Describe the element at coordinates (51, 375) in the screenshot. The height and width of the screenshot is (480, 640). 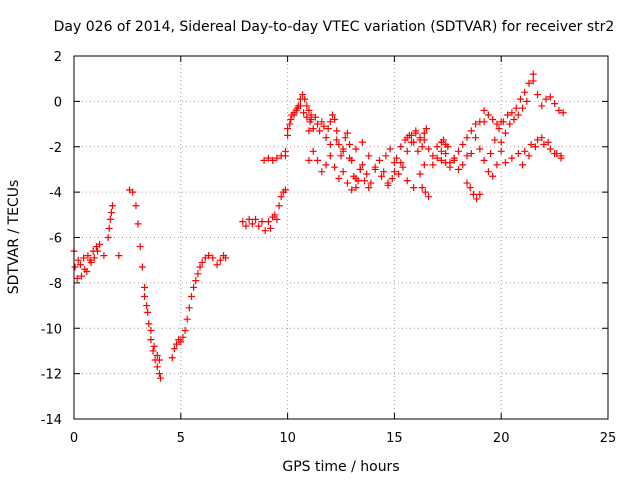
I see `y-tick-label: -12` at that location.